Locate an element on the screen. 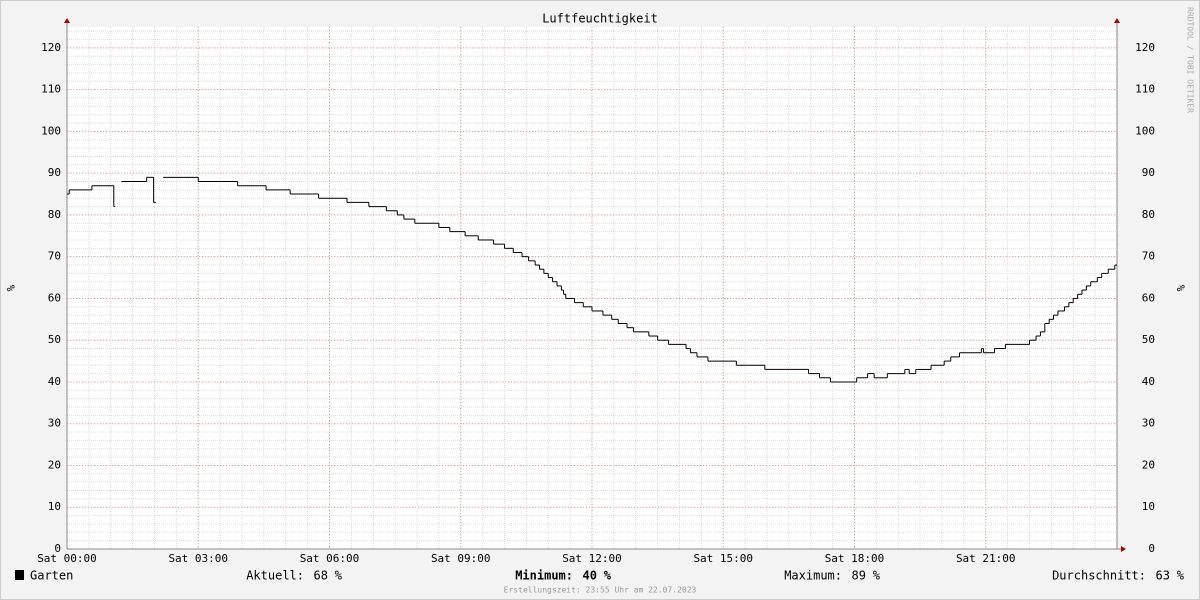  y2-tick-label: 60 is located at coordinates (1148, 297).